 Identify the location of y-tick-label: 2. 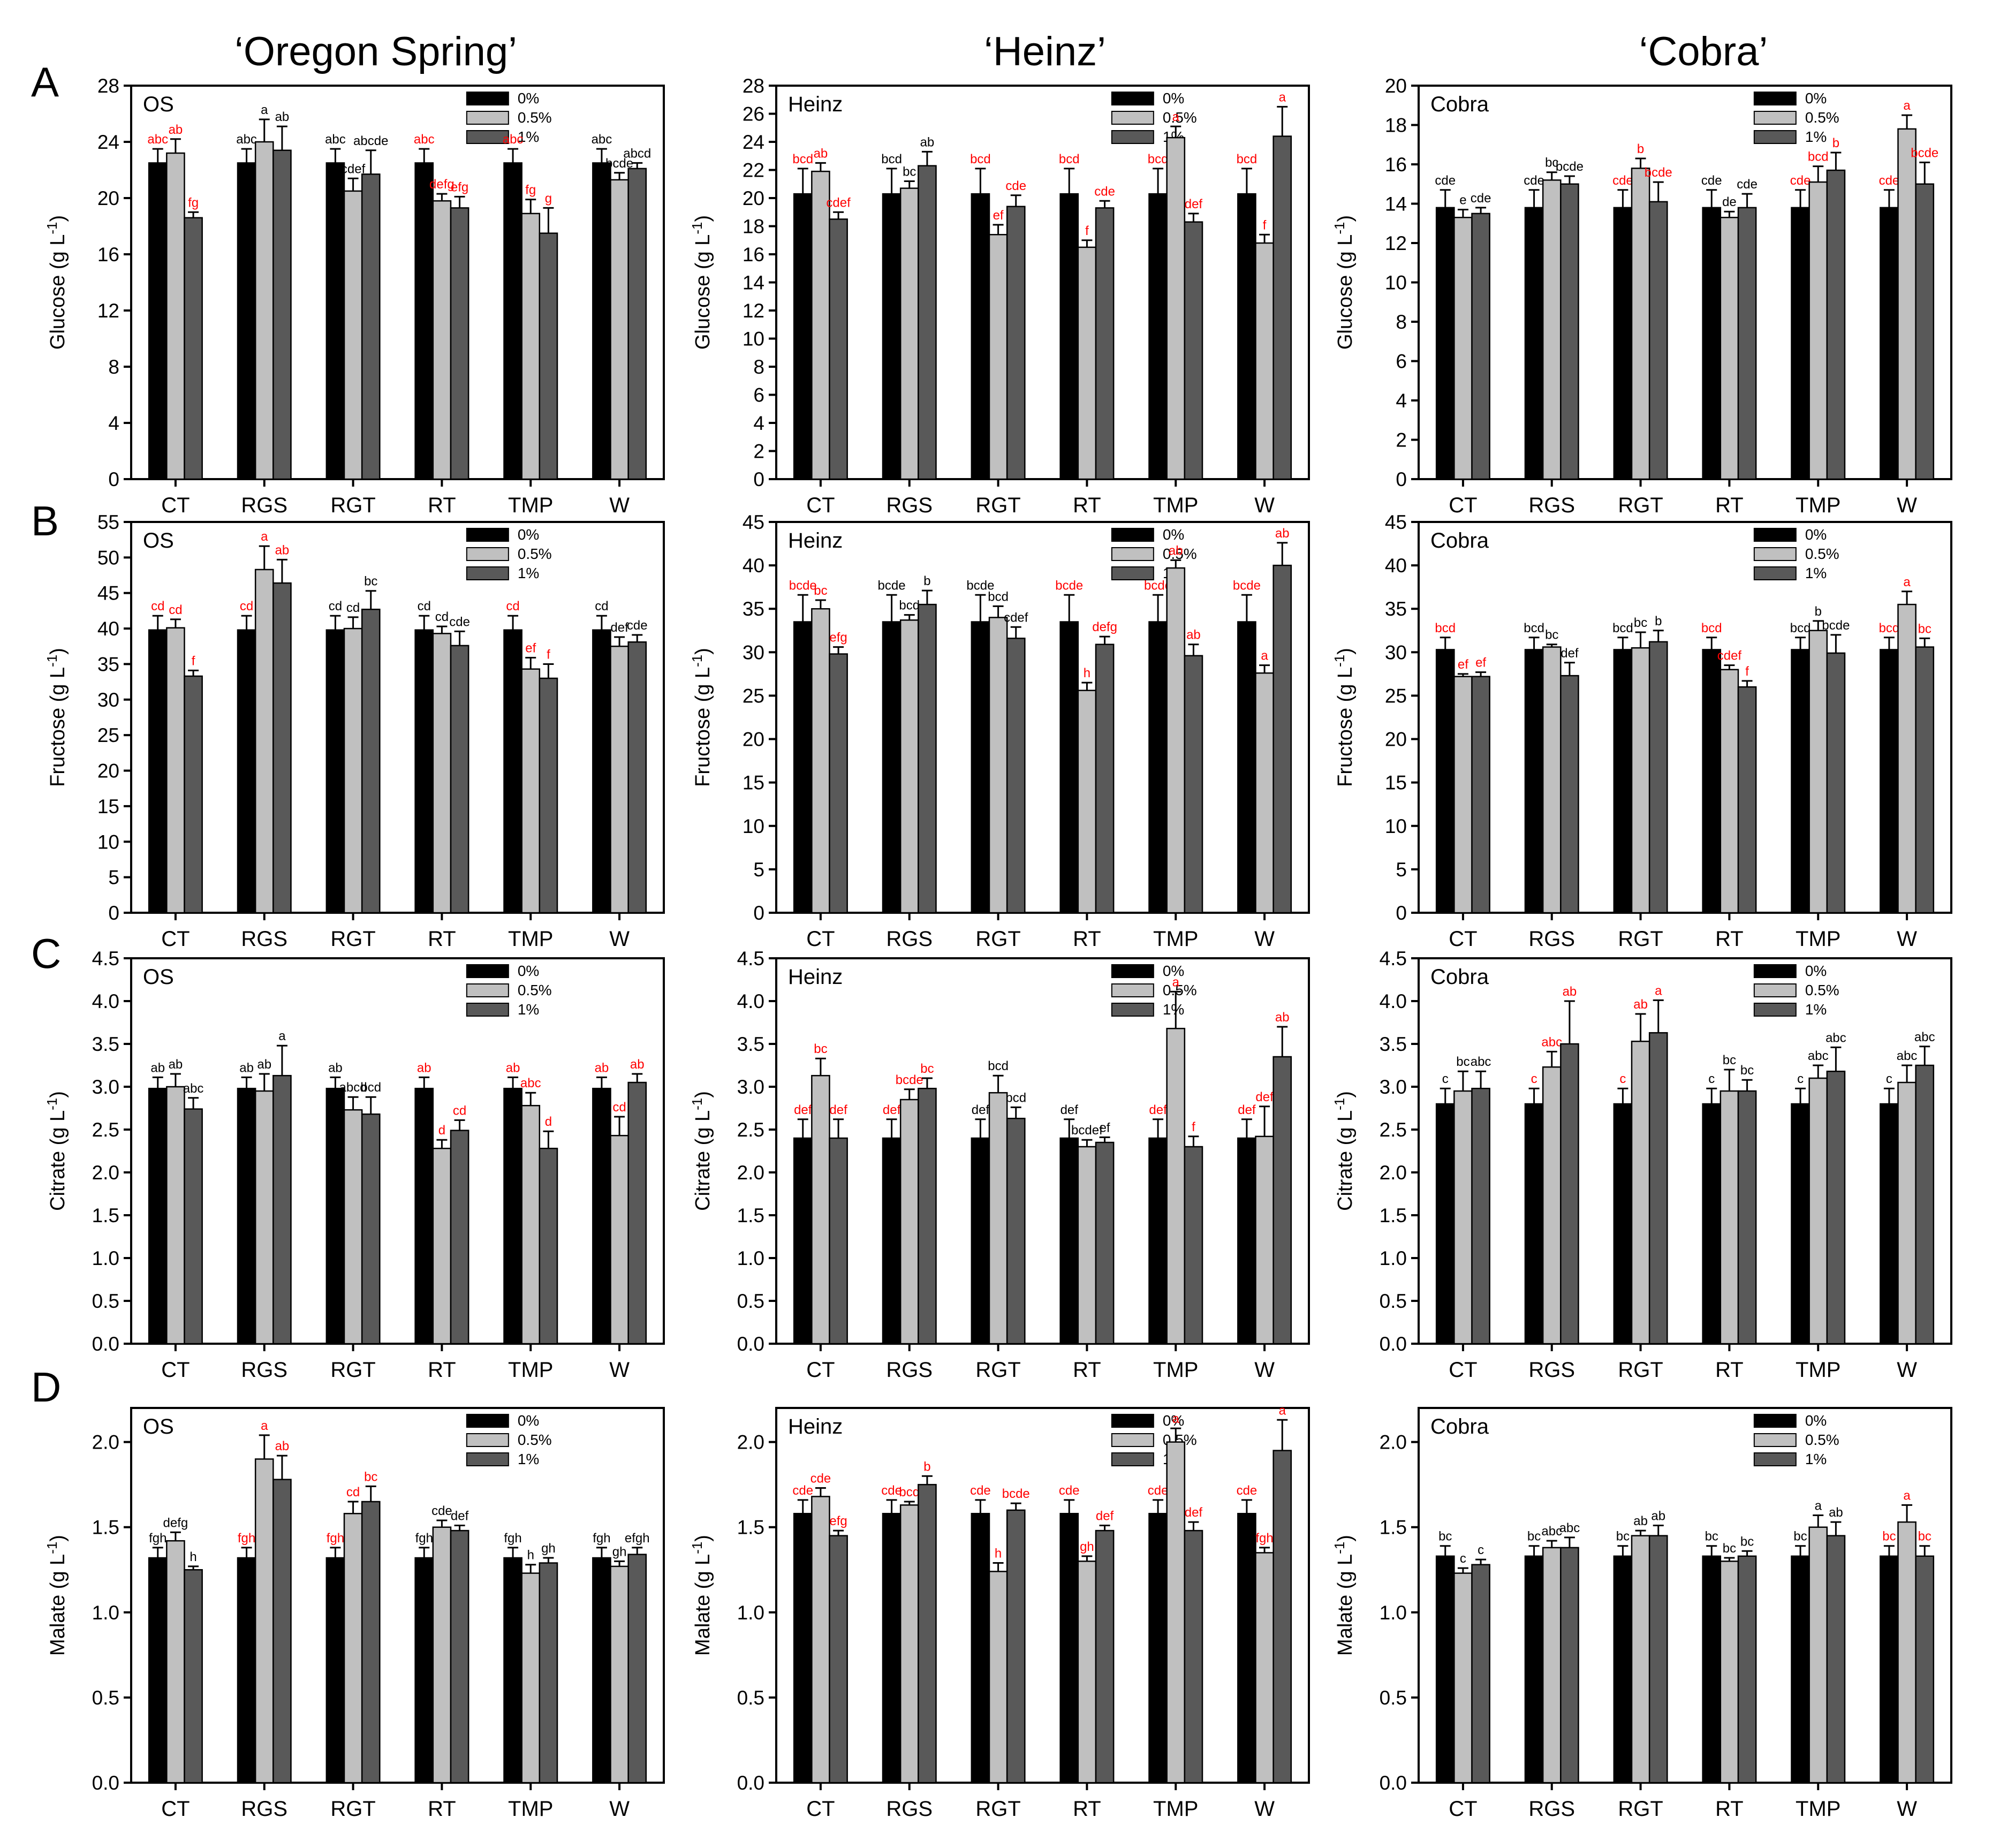
(758, 452).